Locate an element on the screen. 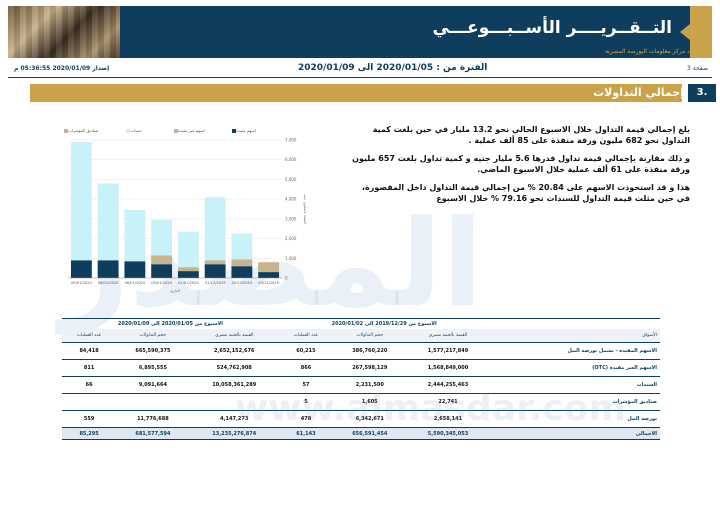  header-subtitle-strip: إعداد مركز معلومات البورصة المصرية is located at coordinates (410, 53).